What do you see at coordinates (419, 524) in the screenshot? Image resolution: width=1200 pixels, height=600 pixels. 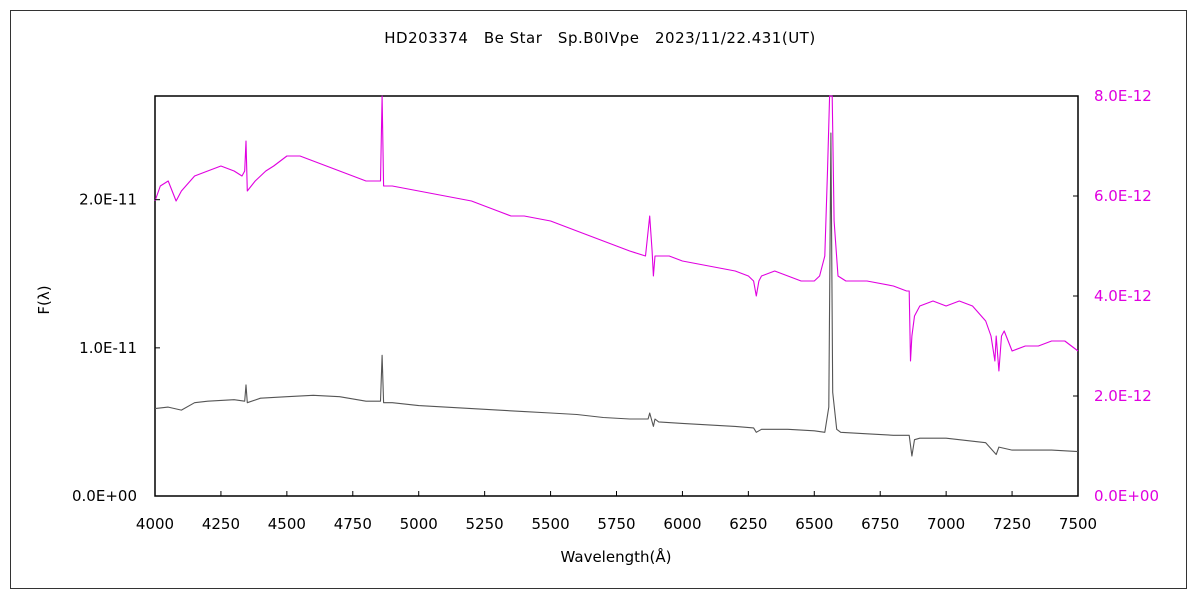 I see `x-tick-label: 5000` at bounding box center [419, 524].